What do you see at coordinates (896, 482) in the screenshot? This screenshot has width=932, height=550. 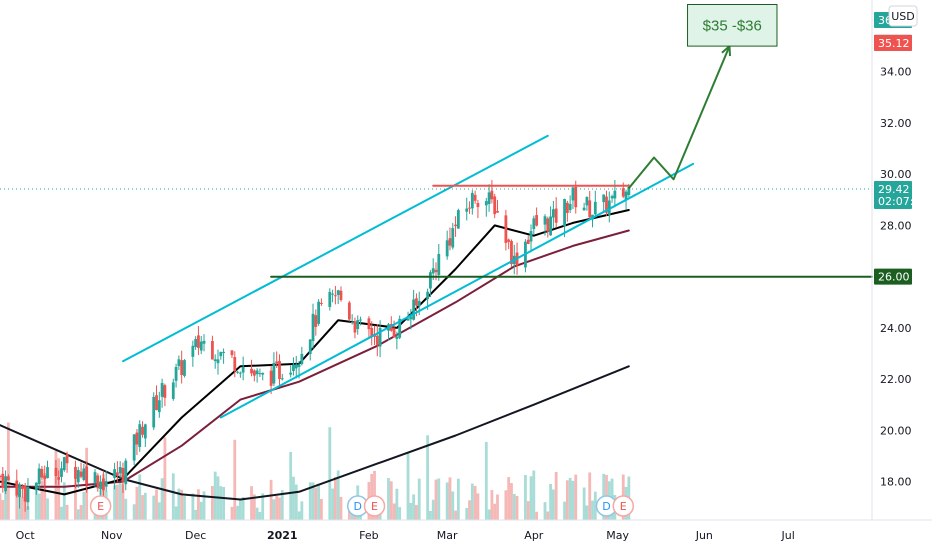 I see `price-tick-label: 18.00` at bounding box center [896, 482].